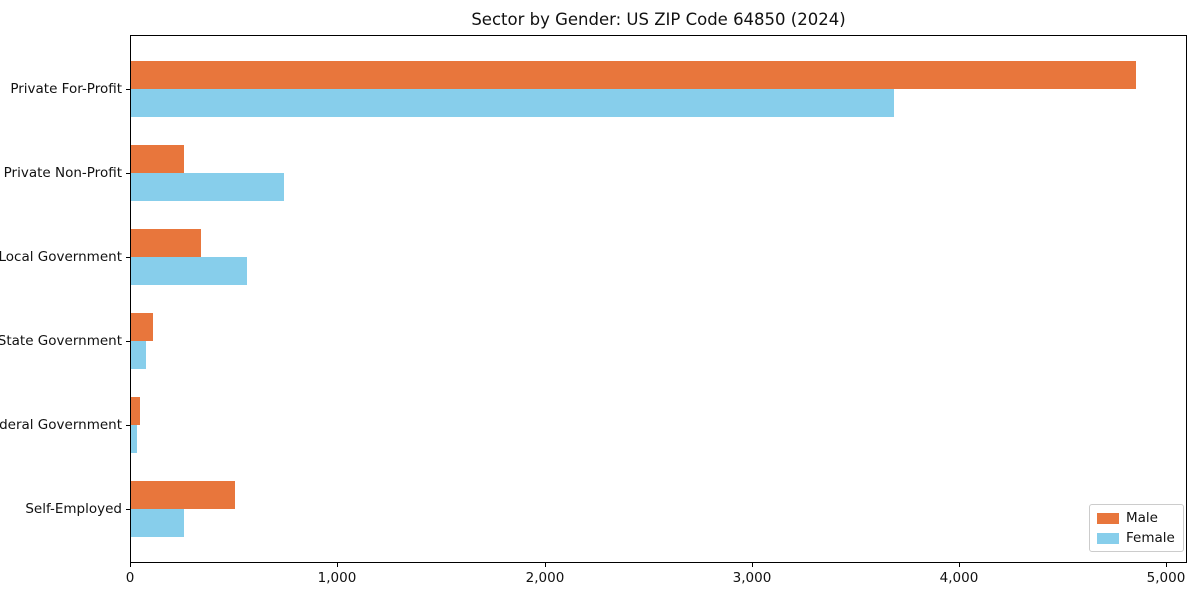 Image resolution: width=1200 pixels, height=600 pixels. What do you see at coordinates (1108, 538) in the screenshot?
I see `legend-swatch-female` at bounding box center [1108, 538].